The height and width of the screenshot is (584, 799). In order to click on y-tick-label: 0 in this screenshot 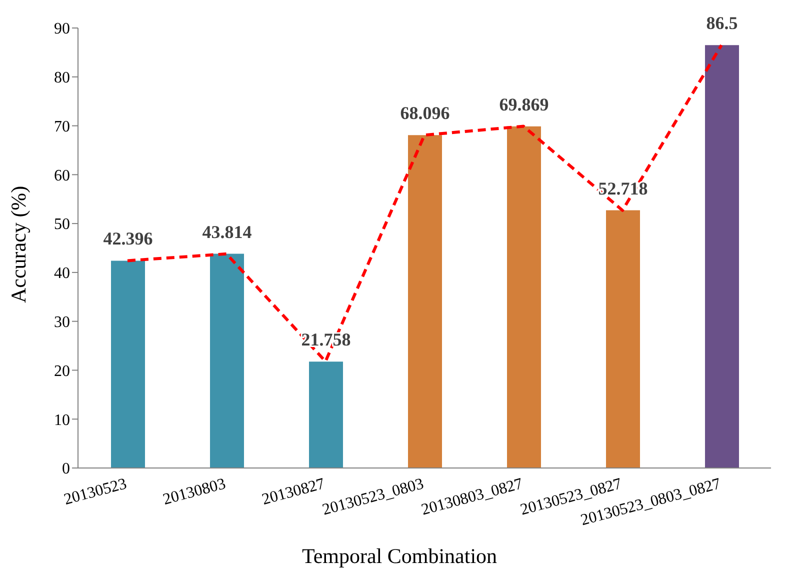, I will do `click(66, 469)`.